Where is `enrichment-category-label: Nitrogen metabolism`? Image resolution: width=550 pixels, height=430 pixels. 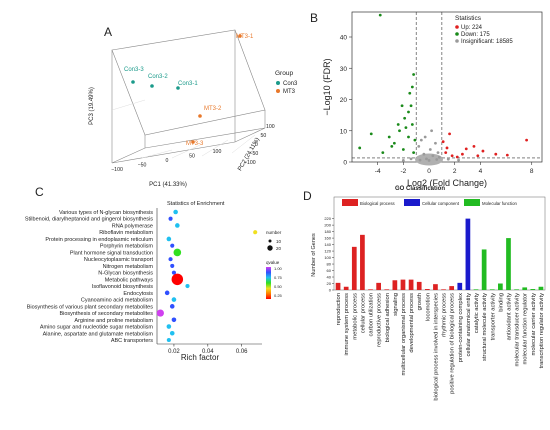 enrichment-category-label: Nitrogen metabolism is located at coordinates (128, 267).